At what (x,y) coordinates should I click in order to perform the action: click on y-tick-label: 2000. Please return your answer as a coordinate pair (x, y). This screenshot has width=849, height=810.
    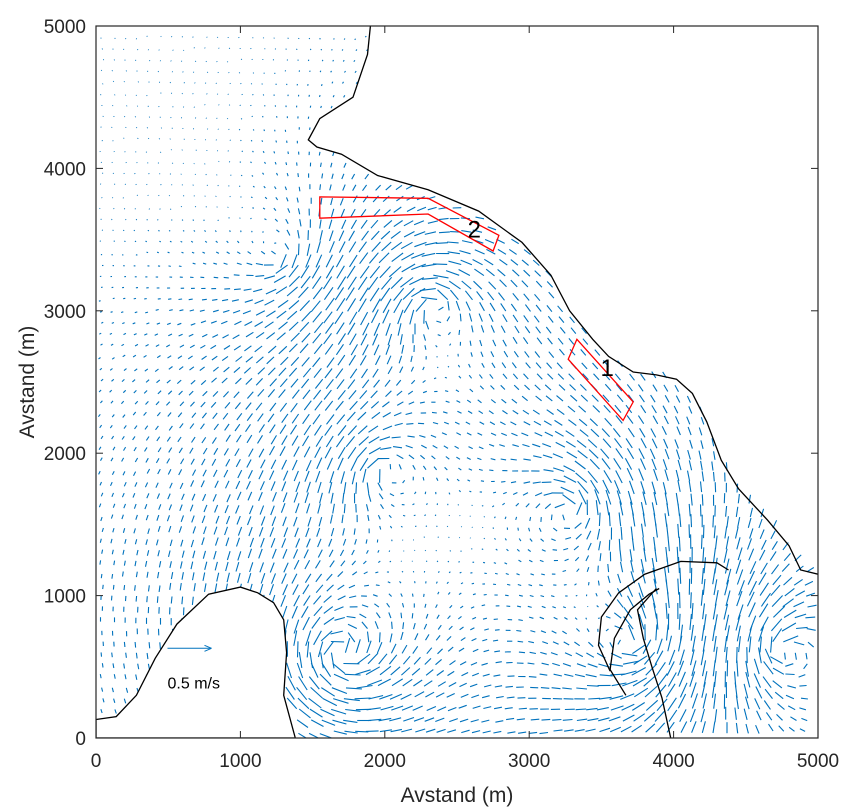
    Looking at the image, I should click on (65, 454).